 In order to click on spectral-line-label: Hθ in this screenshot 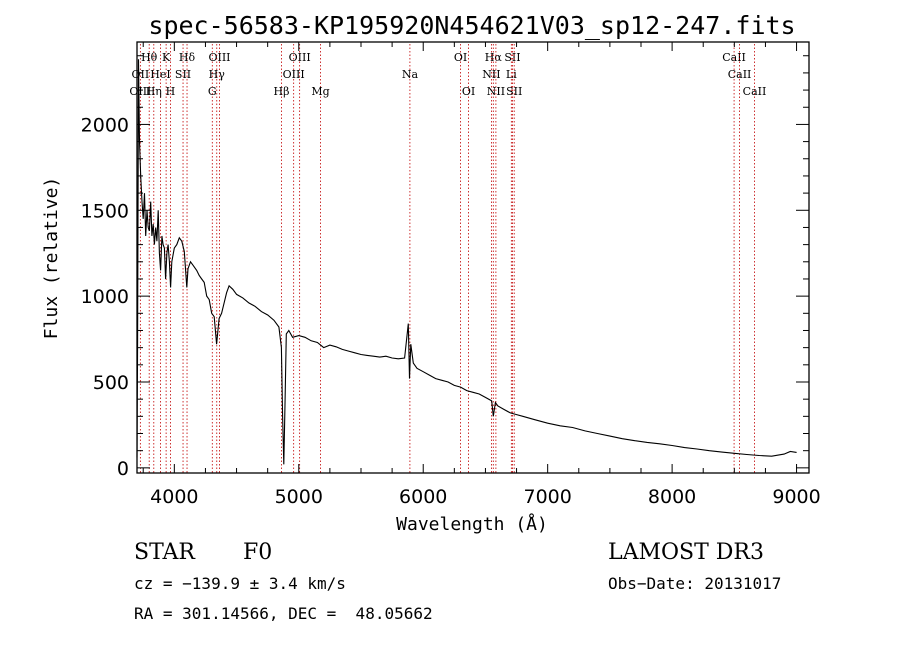, I will do `click(149, 57)`.